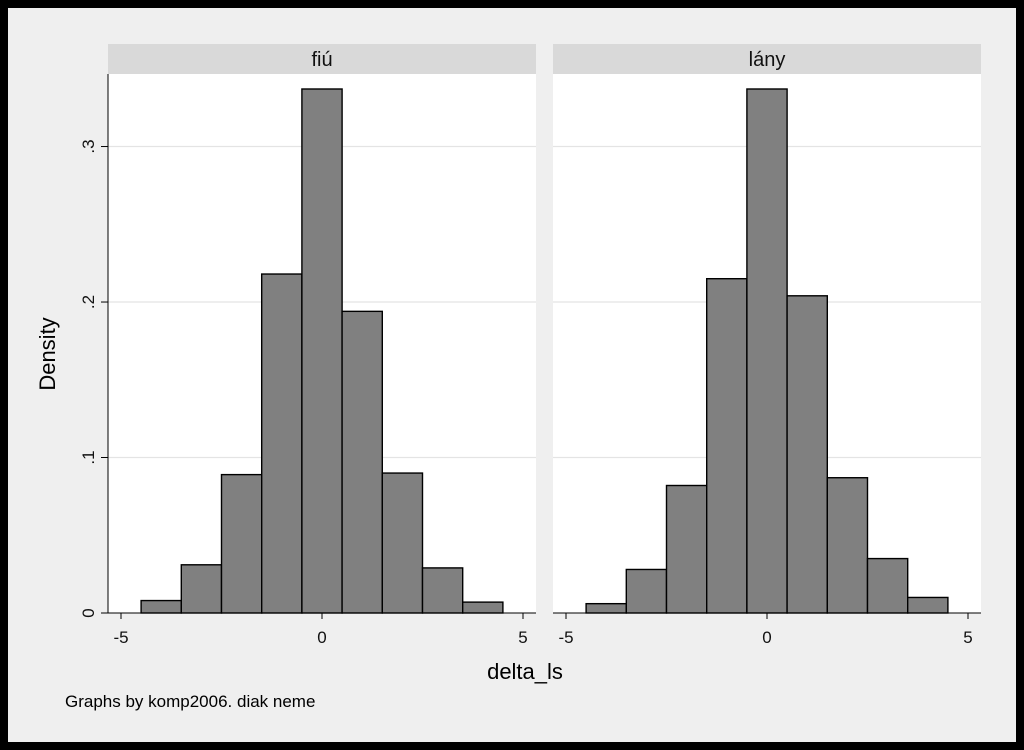  I want to click on panel-title: fiú, so click(321, 60).